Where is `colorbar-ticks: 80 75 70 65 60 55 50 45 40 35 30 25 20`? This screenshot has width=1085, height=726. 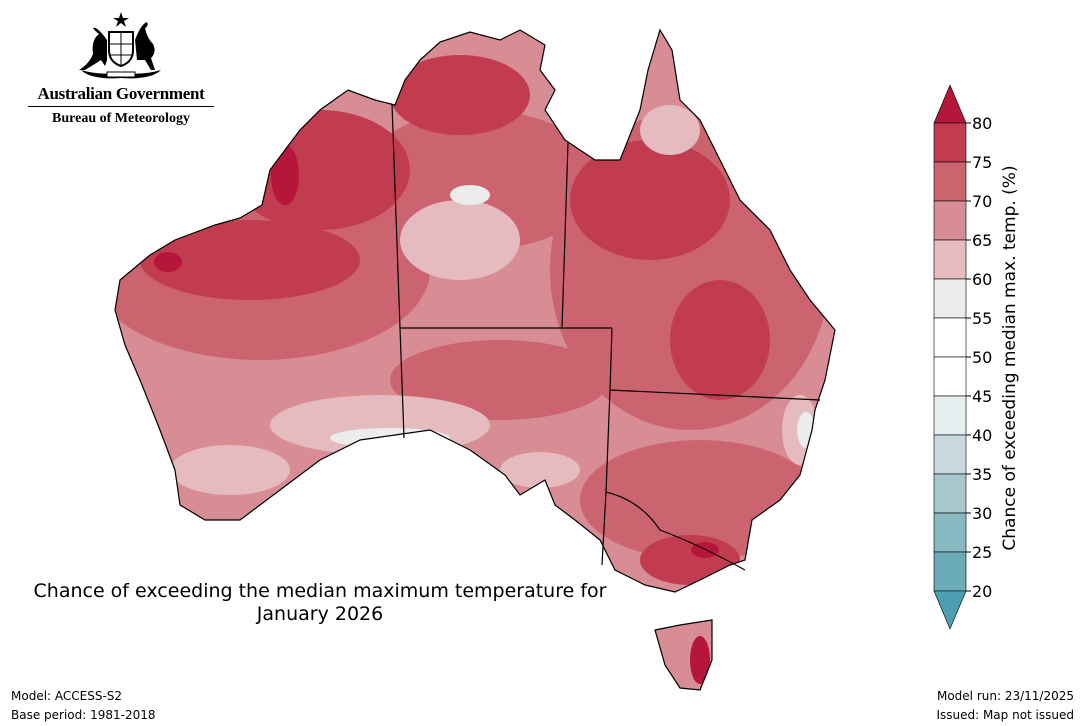
colorbar-ticks: 80 75 70 65 60 55 50 45 40 35 30 25 20 is located at coordinates (979, 357).